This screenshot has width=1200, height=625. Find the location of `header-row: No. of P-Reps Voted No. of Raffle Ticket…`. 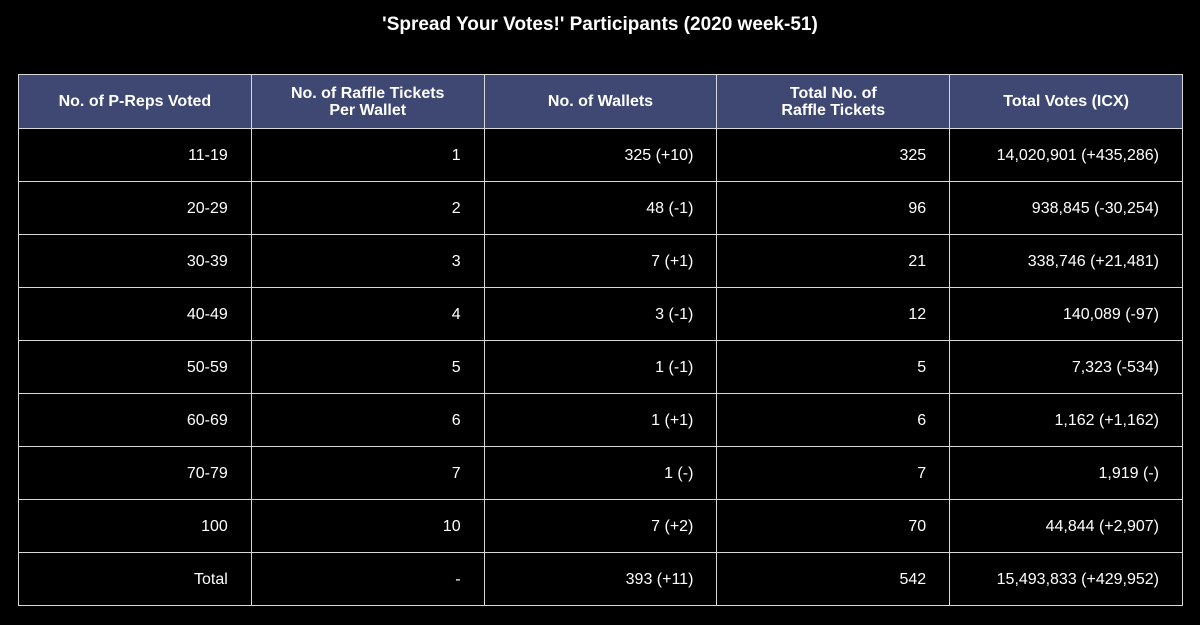

header-row: No. of P-Reps Voted No. of Raffle Ticket… is located at coordinates (600, 101).